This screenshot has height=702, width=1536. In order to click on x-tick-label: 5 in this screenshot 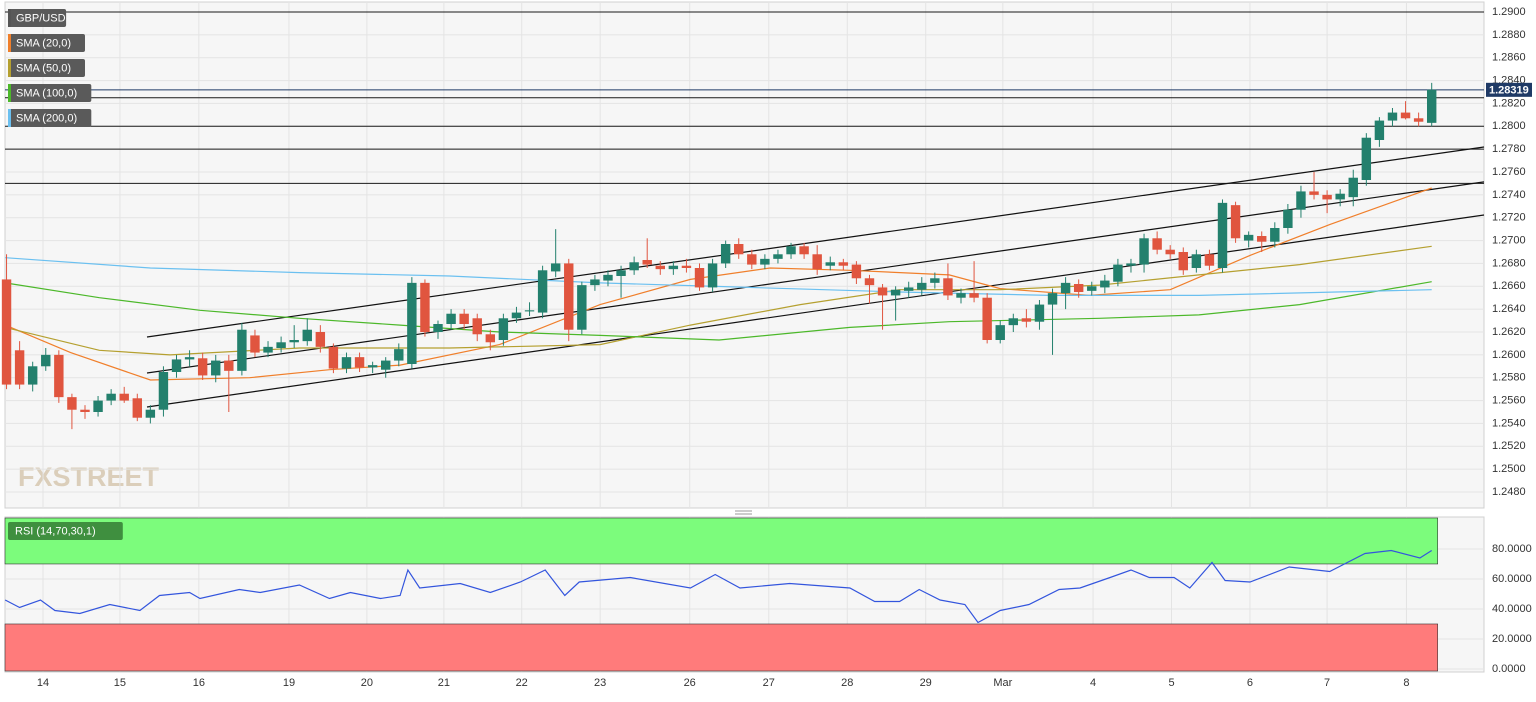, I will do `click(1171, 683)`.